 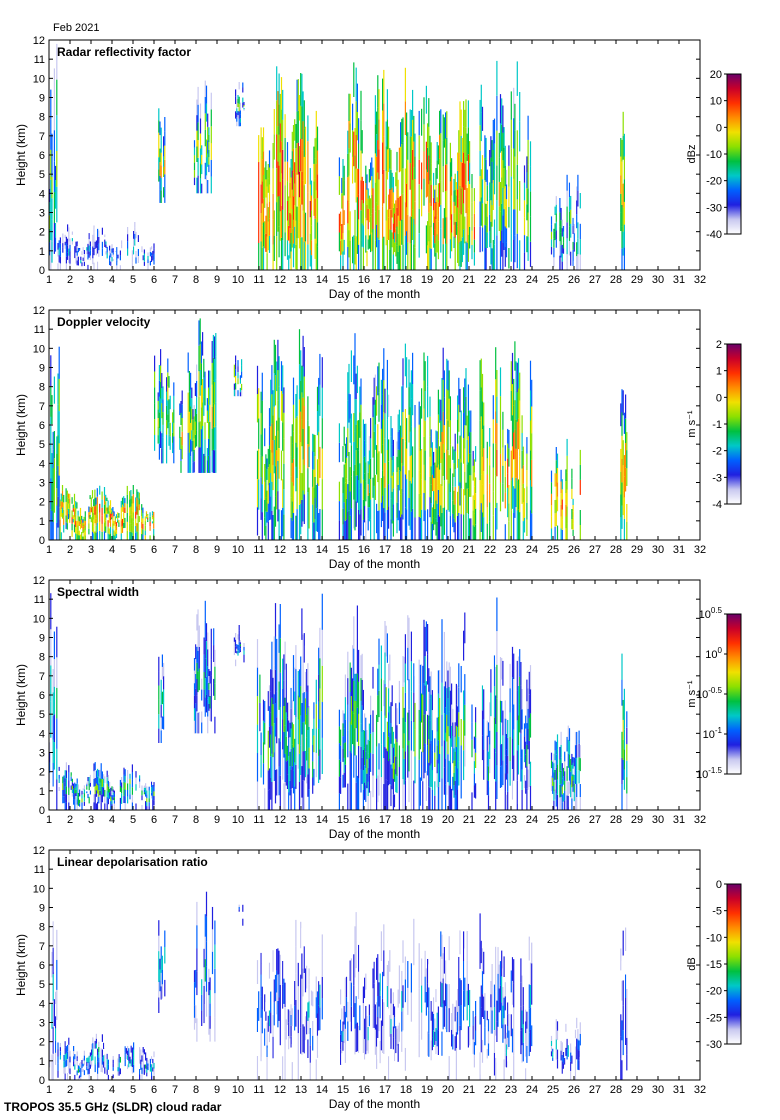 What do you see at coordinates (624, 731) in the screenshot?
I see `cloud-segment` at bounding box center [624, 731].